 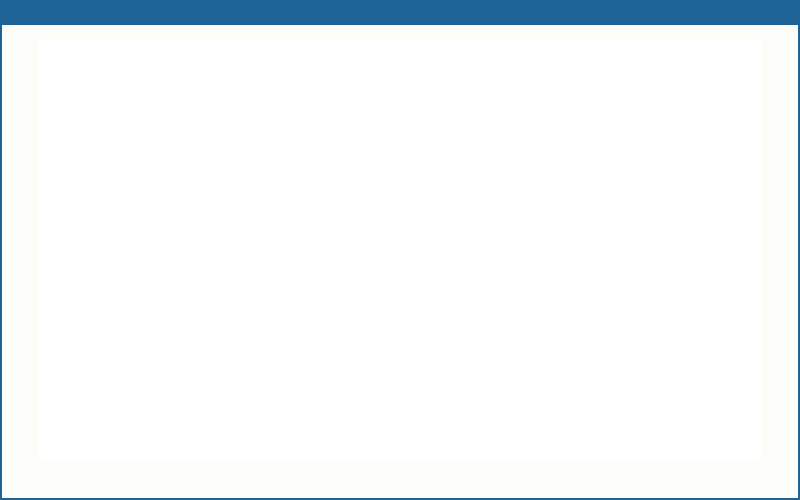 I want to click on window-titlebar, so click(x=400, y=12).